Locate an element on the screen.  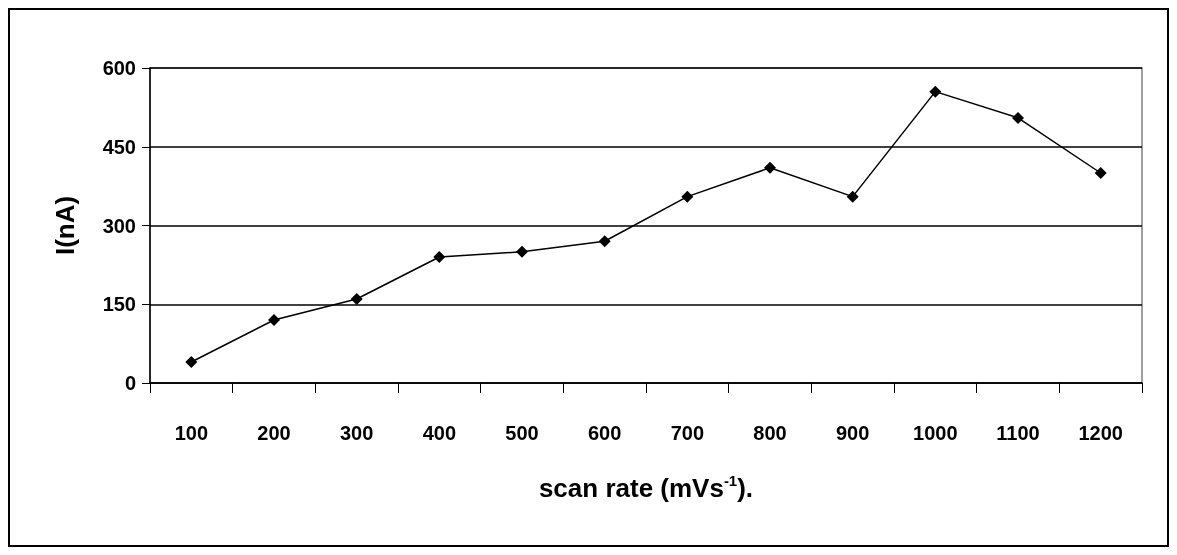
x-tick-label: 1100 is located at coordinates (1018, 433).